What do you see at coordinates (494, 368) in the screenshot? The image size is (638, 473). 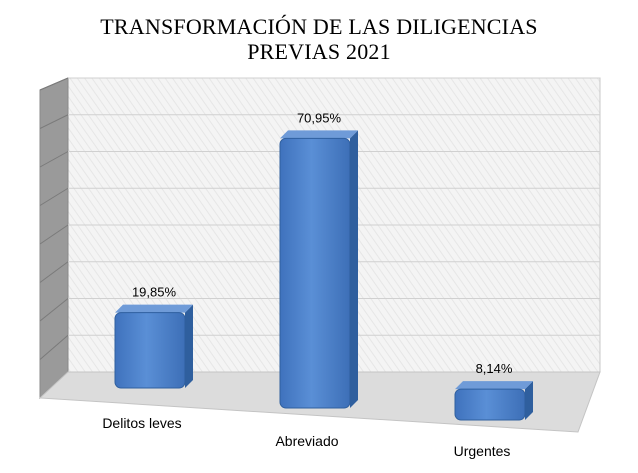 I see `data-label-2: 8,14%` at bounding box center [494, 368].